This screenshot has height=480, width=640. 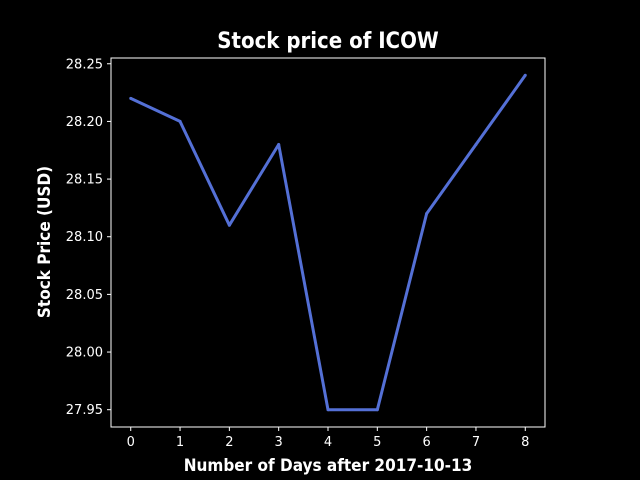 What do you see at coordinates (84, 410) in the screenshot?
I see `y-tick-label: 27.95` at bounding box center [84, 410].